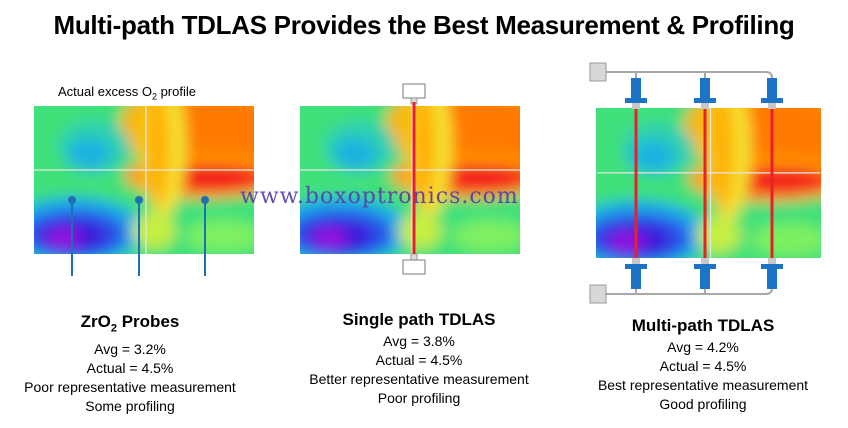  I want to click on single-path-heading: Single path TDLAS, so click(419, 319).